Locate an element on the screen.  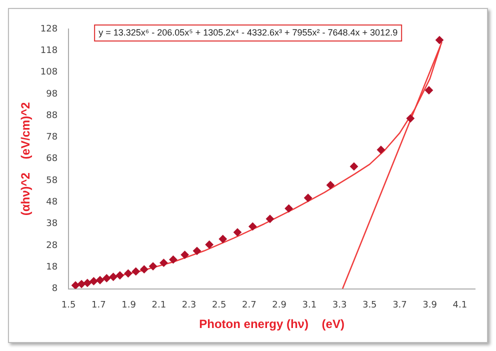
x-axis-title: Photon energy (hν) (eV) is located at coordinates (271, 324).